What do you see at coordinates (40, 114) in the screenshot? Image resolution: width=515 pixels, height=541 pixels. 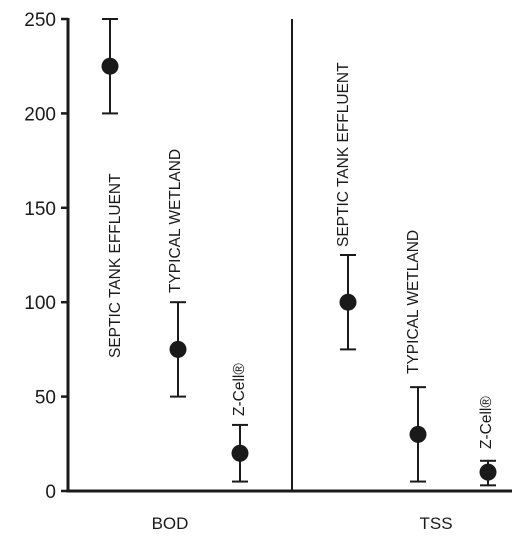 I see `y-tick-label: 200` at bounding box center [40, 114].